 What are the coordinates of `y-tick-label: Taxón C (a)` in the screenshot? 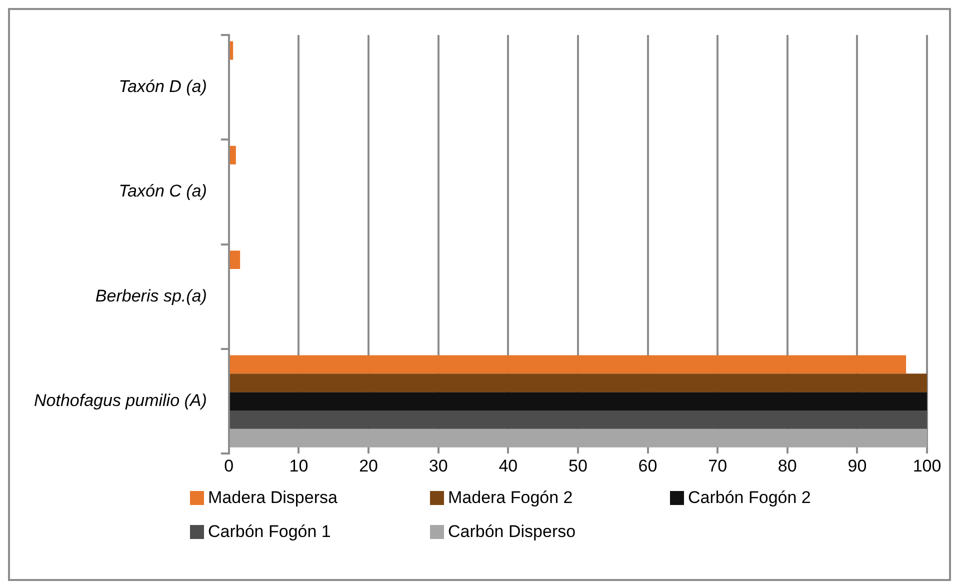 It's located at (162, 191).